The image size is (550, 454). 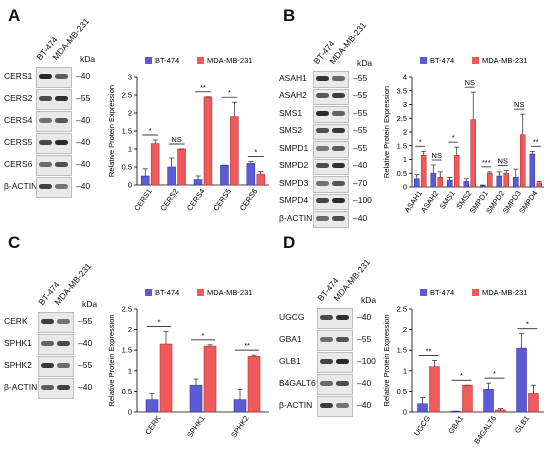 What do you see at coordinates (143, 200) in the screenshot?
I see `x-tick-label: CERS1` at bounding box center [143, 200].